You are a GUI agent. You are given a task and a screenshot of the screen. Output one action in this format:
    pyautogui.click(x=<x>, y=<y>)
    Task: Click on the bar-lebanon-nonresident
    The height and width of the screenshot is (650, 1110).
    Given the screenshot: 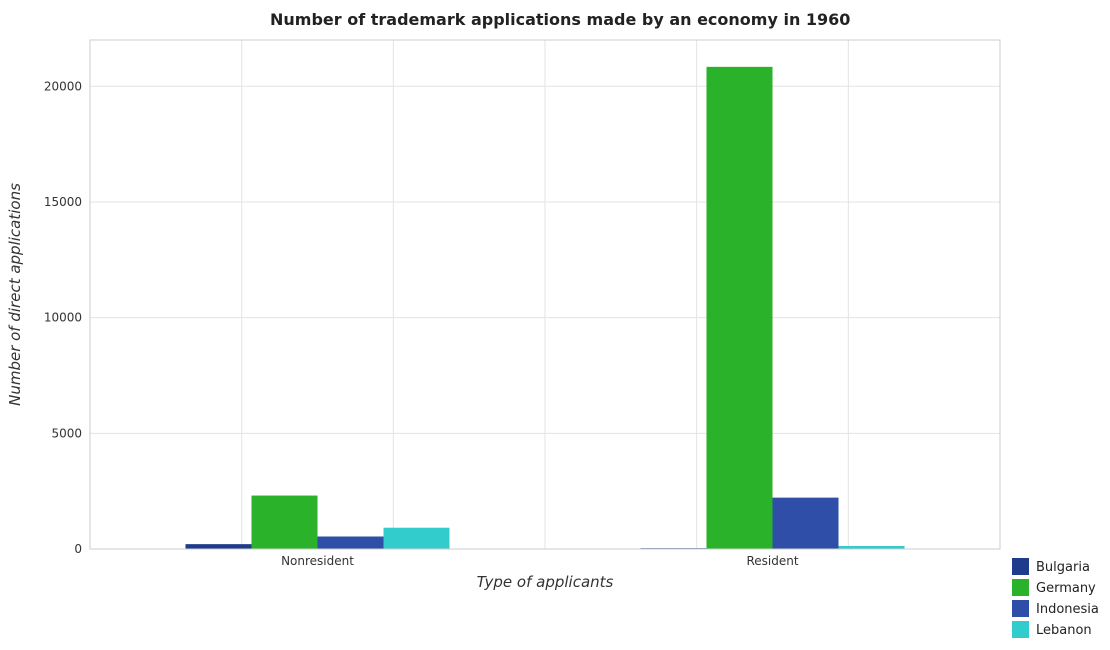 What is the action you would take?
    pyautogui.click(x=416, y=538)
    